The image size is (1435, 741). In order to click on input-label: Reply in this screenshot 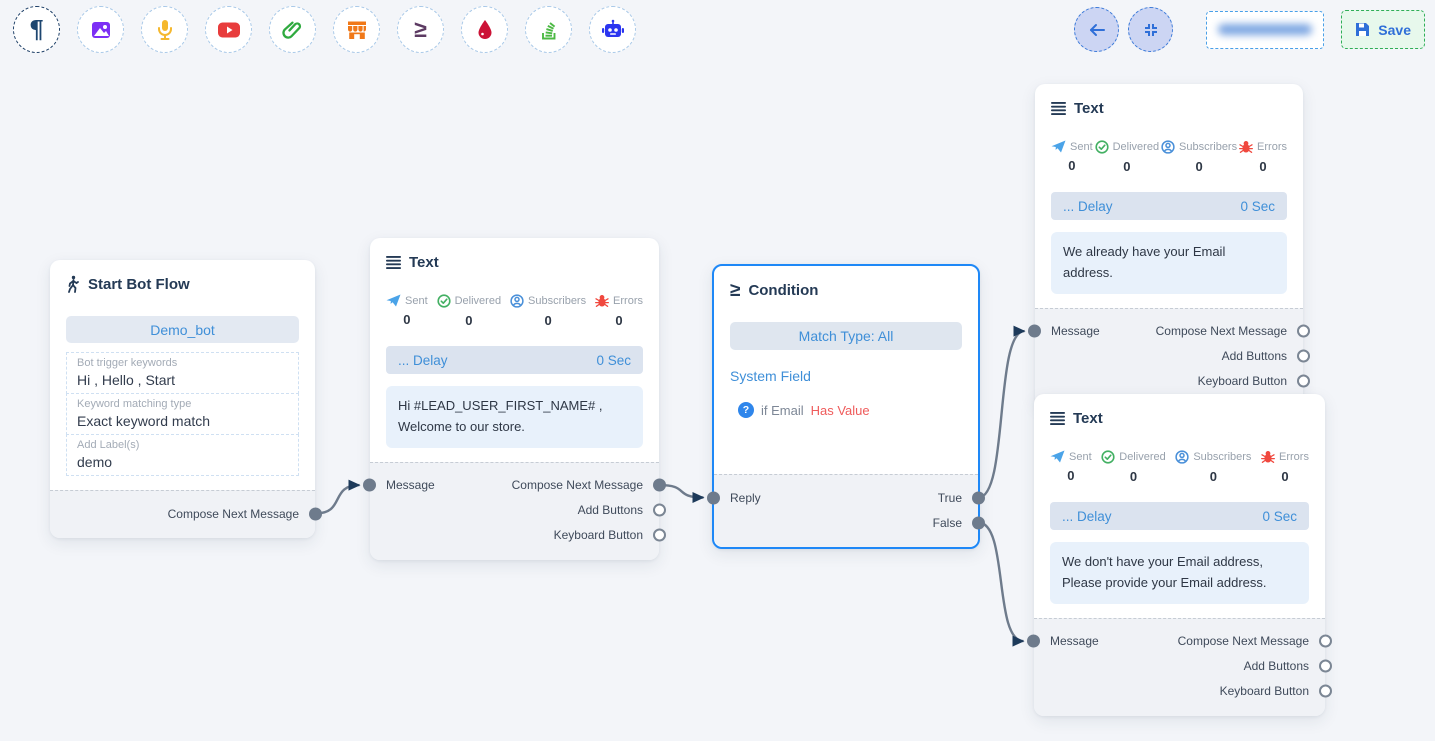, I will do `click(745, 497)`.